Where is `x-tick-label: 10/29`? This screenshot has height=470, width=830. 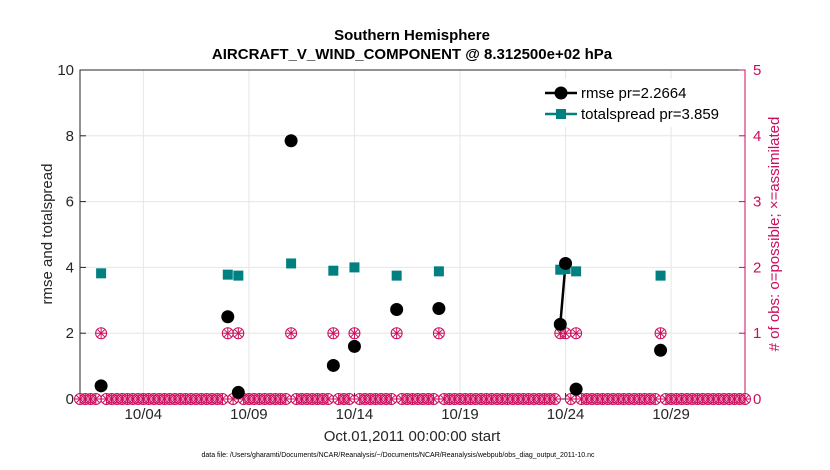
x-tick-label: 10/29 is located at coordinates (671, 414).